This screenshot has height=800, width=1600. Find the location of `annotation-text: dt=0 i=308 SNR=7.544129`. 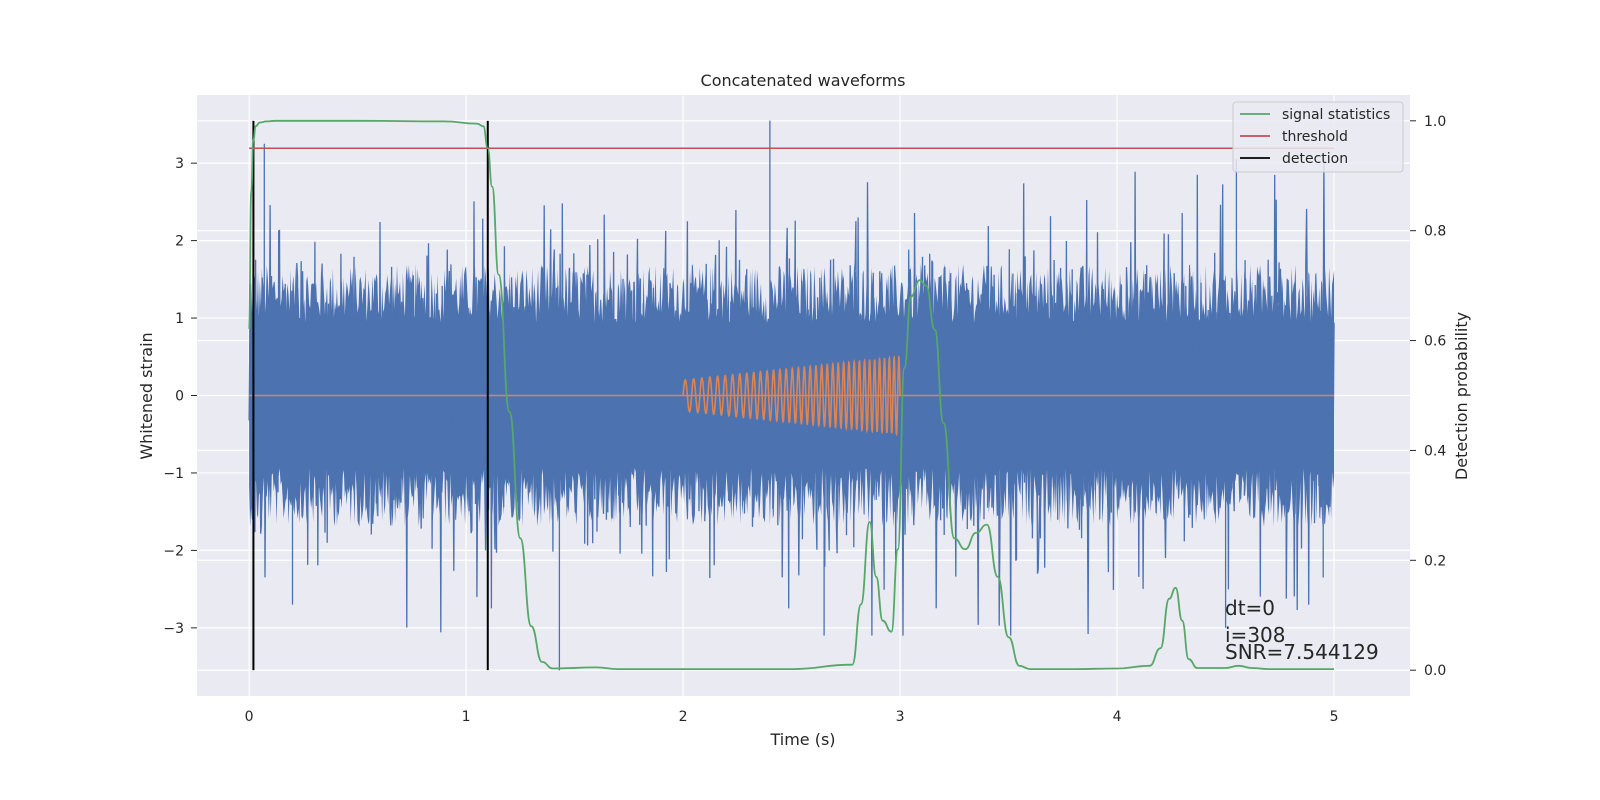

annotation-text: dt=0 i=308 SNR=7.544129 is located at coordinates (1302, 630).